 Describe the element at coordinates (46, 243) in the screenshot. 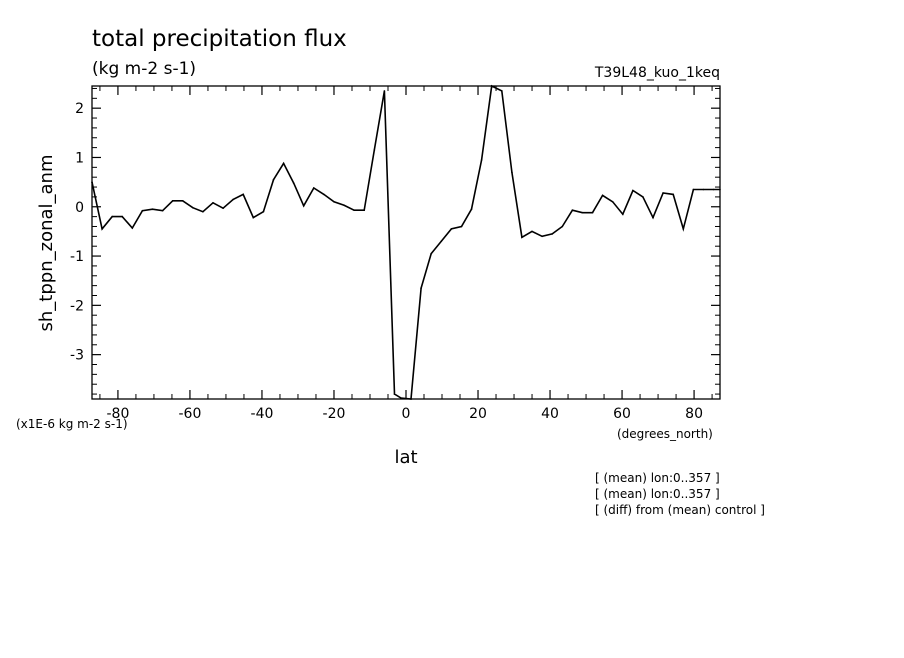

I see `y-axis-label: sh_tppn_zonal_anm` at that location.